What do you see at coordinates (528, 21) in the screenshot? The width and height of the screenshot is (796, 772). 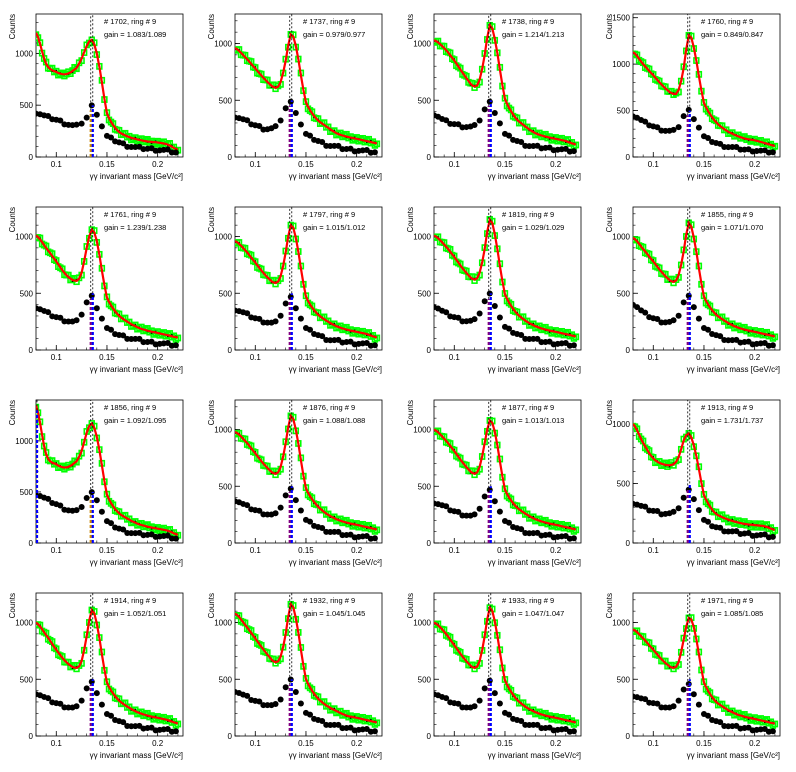 I see `panel-title: # 1738, ring # 9` at bounding box center [528, 21].